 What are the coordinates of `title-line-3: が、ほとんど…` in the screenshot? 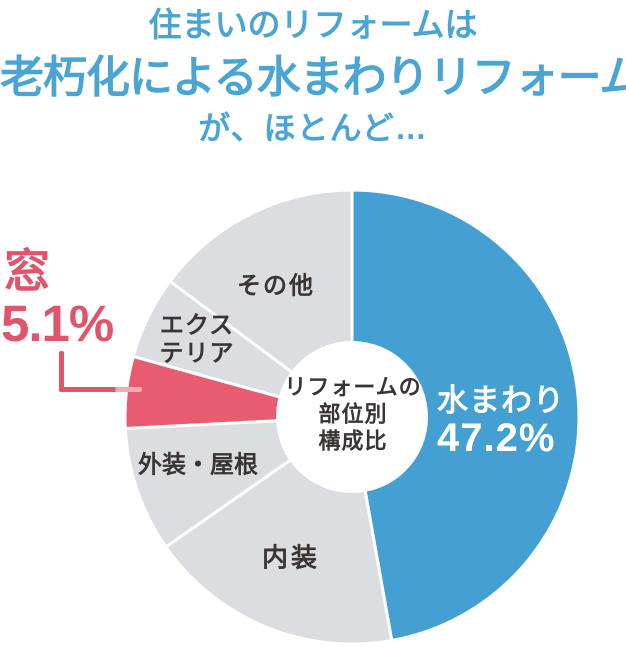 It's located at (313, 128).